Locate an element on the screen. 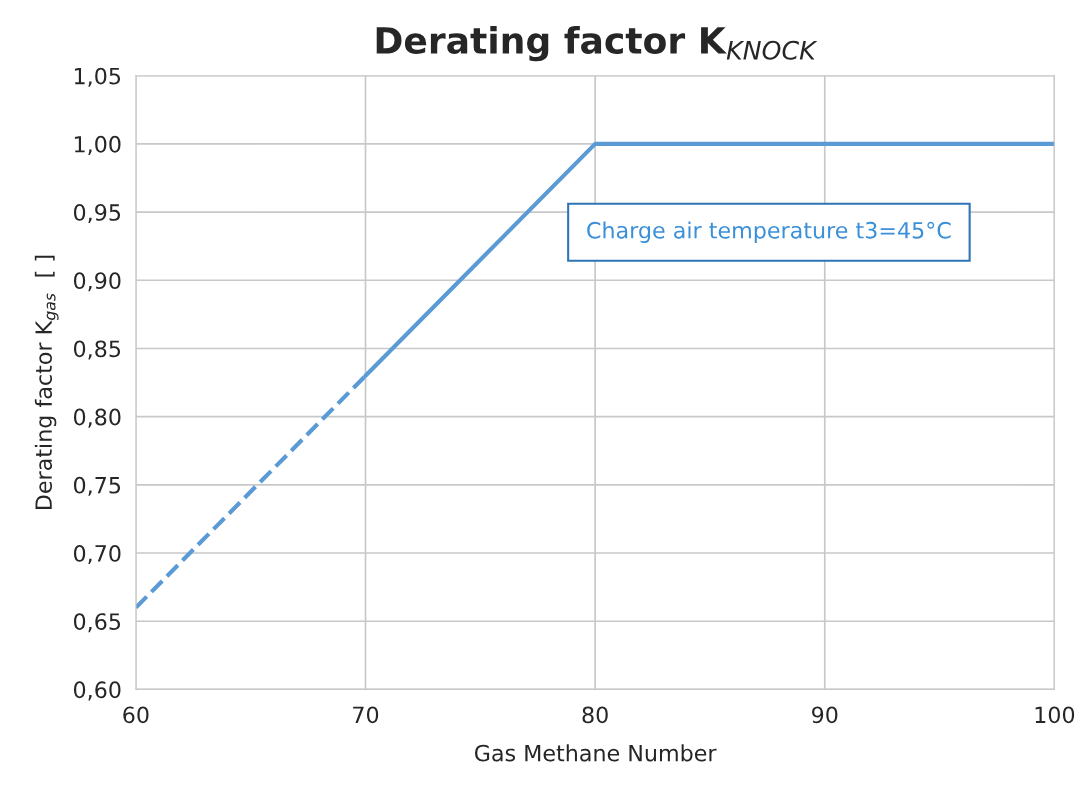 Image resolution: width=1087 pixels, height=797 pixels. y-tick-label: 1,00 is located at coordinates (97, 145).